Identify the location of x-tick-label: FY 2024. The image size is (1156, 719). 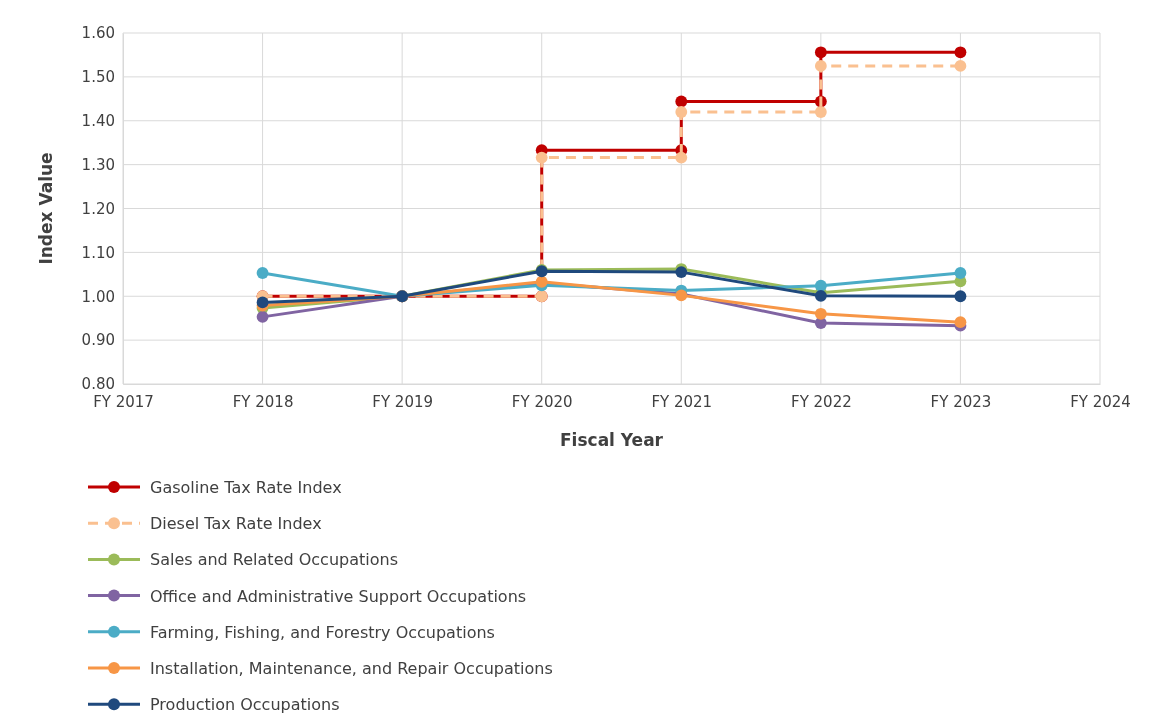
(1100, 401).